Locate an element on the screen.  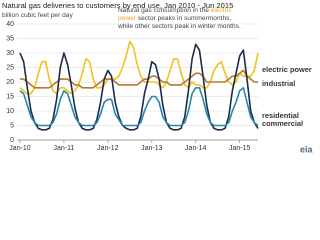
y-tick-label: 30 is located at coordinates (10, 53).